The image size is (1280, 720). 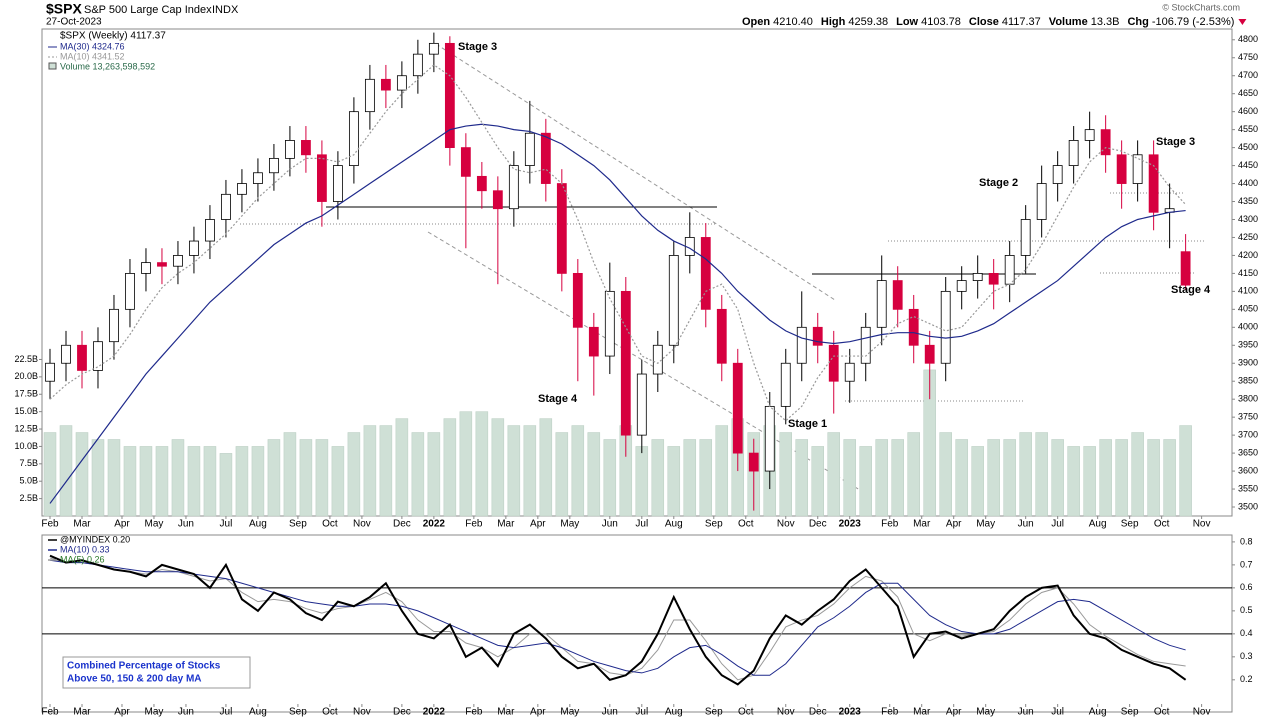 I want to click on support-lines, so click(x=681, y=240).